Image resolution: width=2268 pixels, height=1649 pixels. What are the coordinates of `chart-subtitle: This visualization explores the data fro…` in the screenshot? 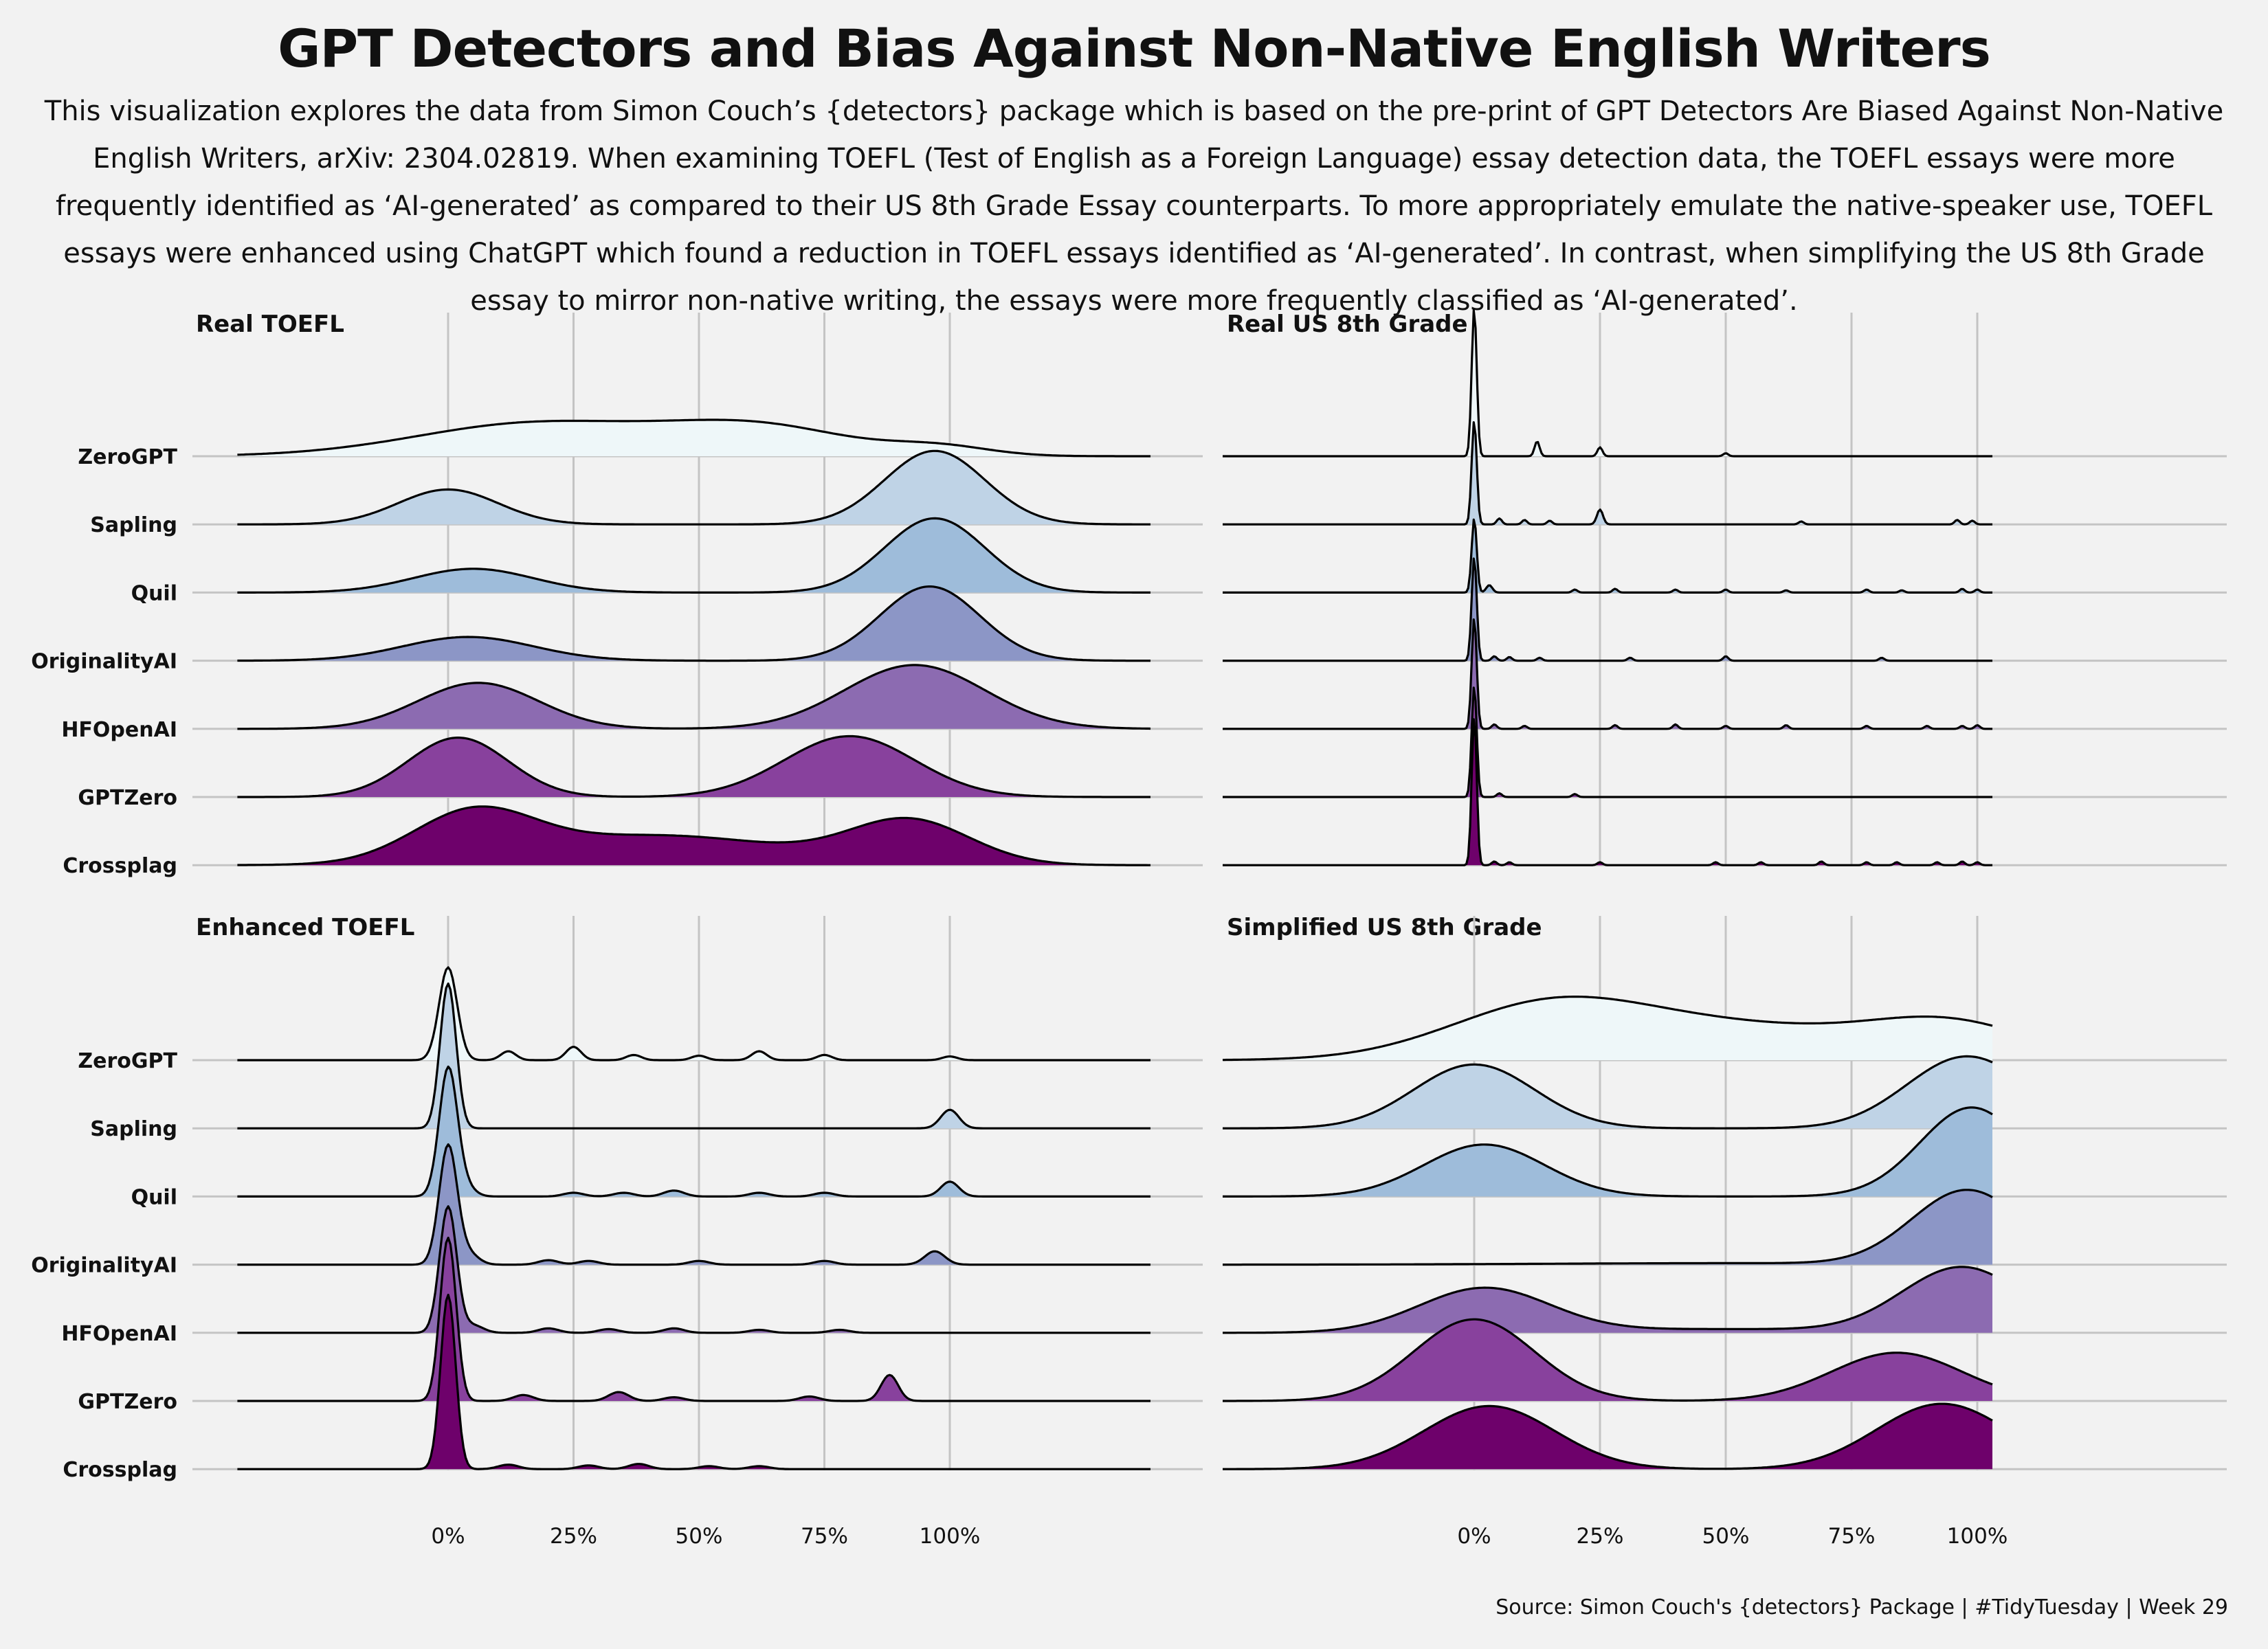 It's located at (1134, 207).